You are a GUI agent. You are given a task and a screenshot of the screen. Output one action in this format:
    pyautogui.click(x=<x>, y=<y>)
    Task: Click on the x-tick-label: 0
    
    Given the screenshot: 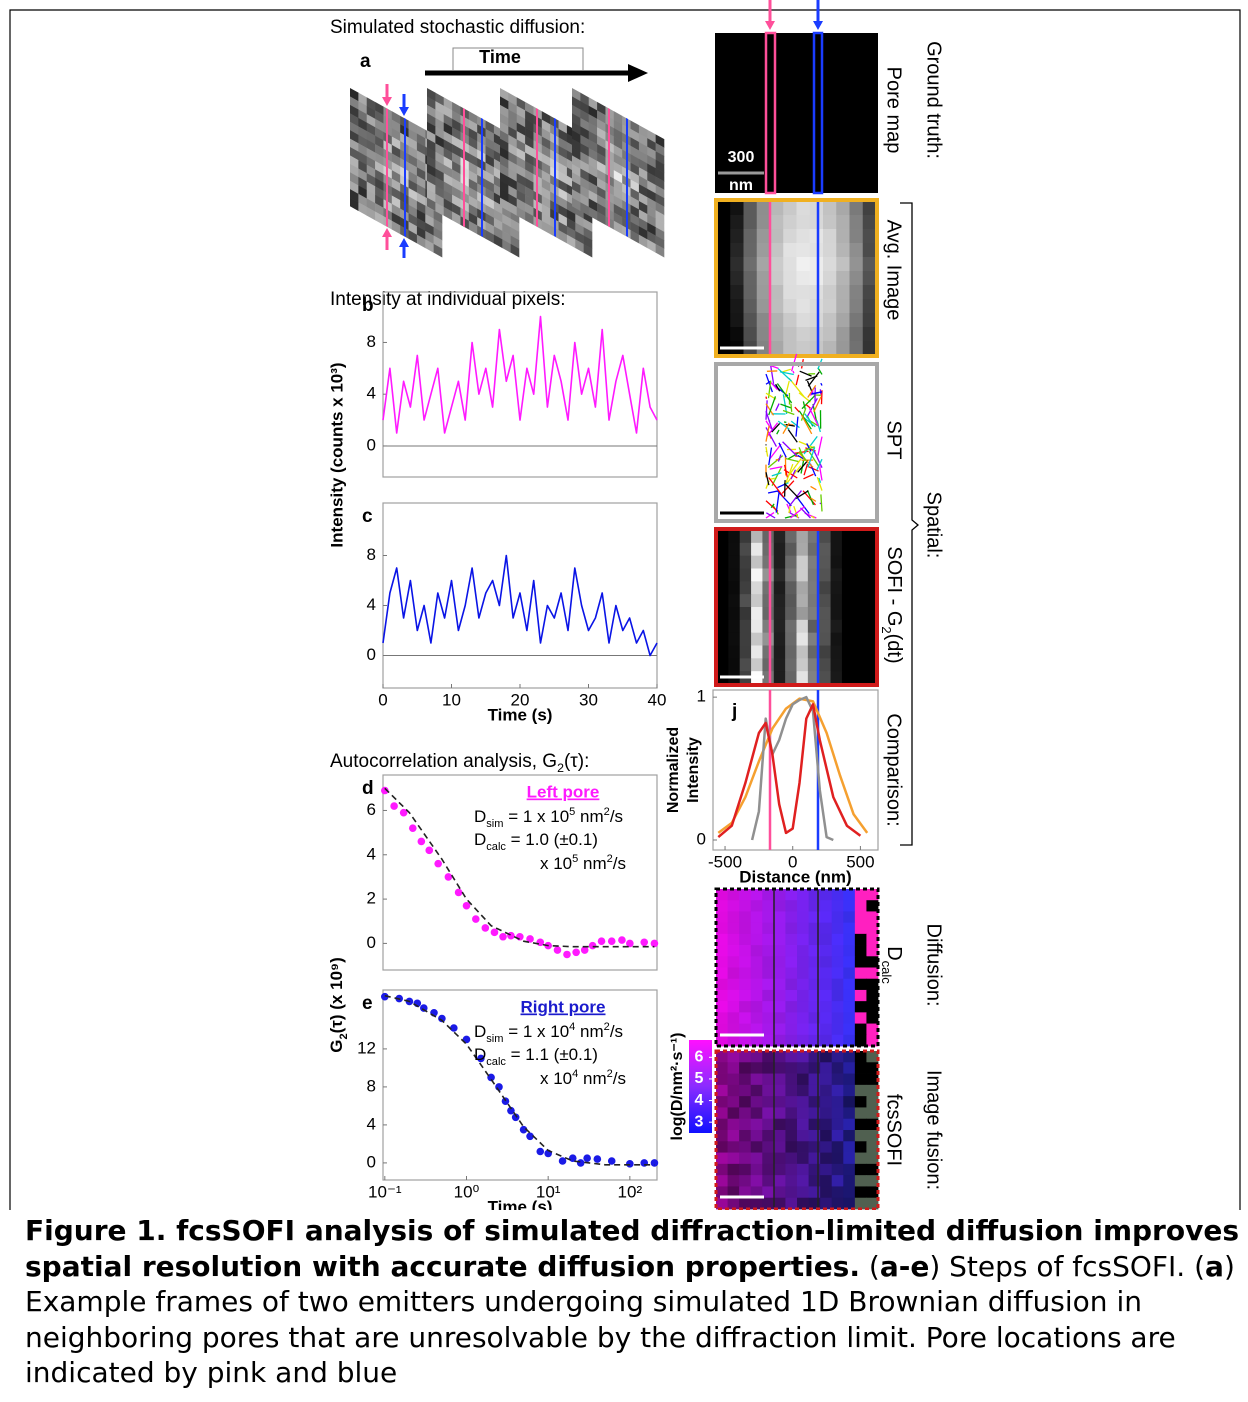 What is the action you would take?
    pyautogui.click(x=382, y=699)
    